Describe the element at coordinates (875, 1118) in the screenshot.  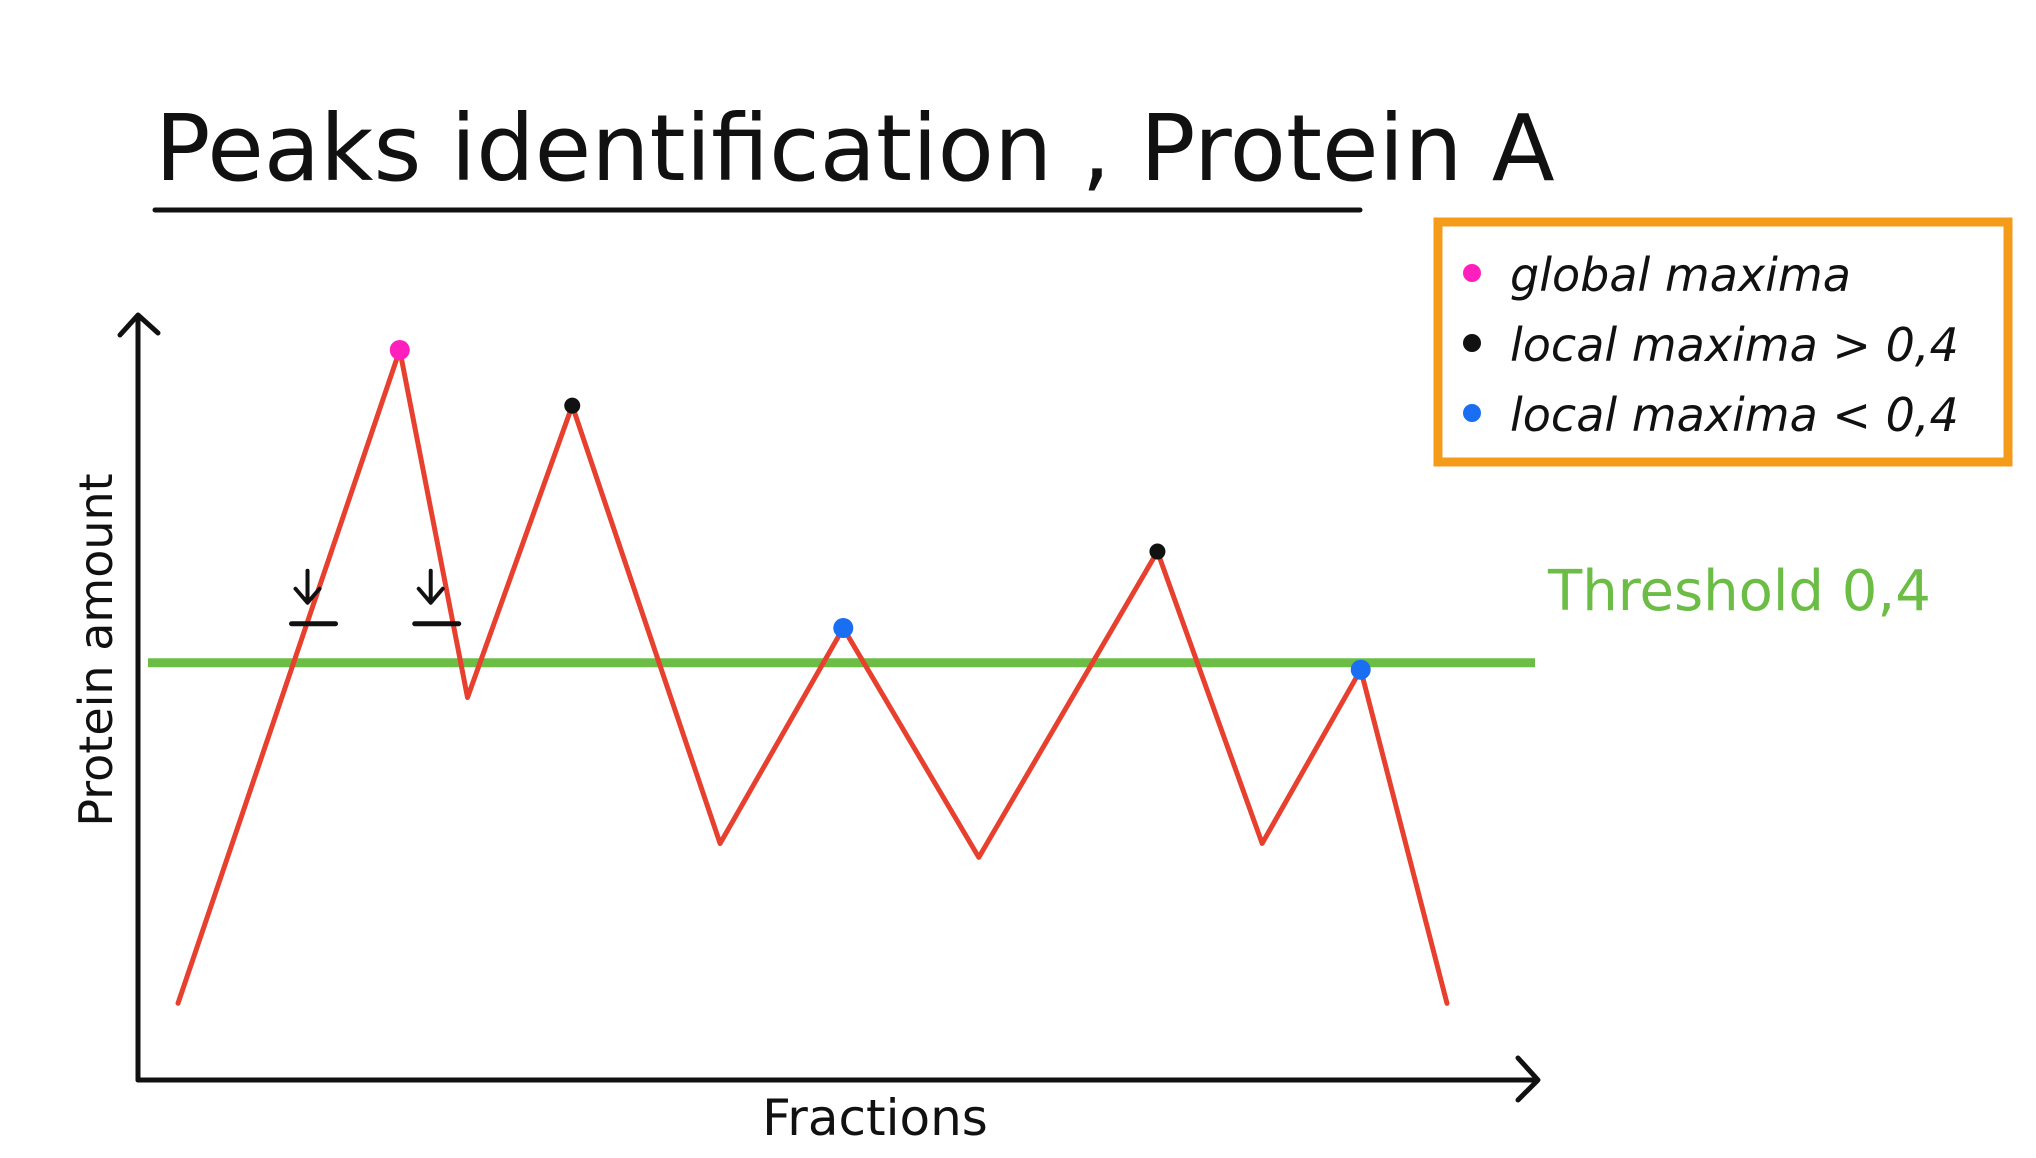
I see `x-axis-label: Fractions` at that location.